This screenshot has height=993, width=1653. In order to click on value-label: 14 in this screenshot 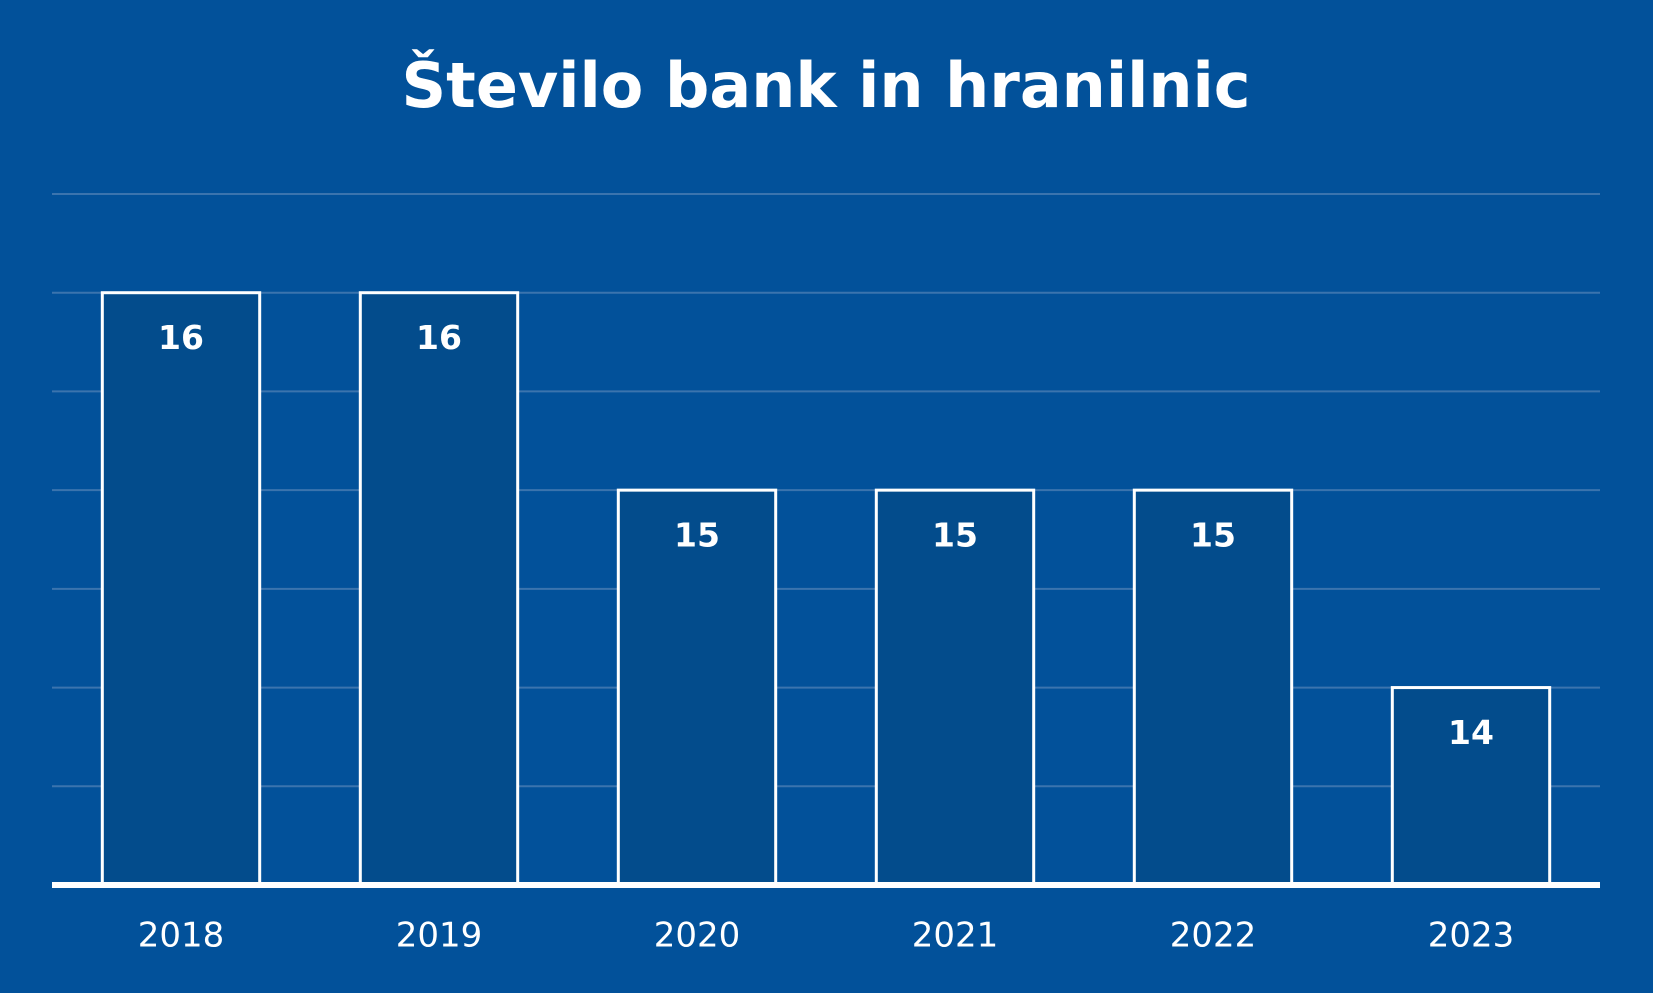, I will do `click(1471, 732)`.